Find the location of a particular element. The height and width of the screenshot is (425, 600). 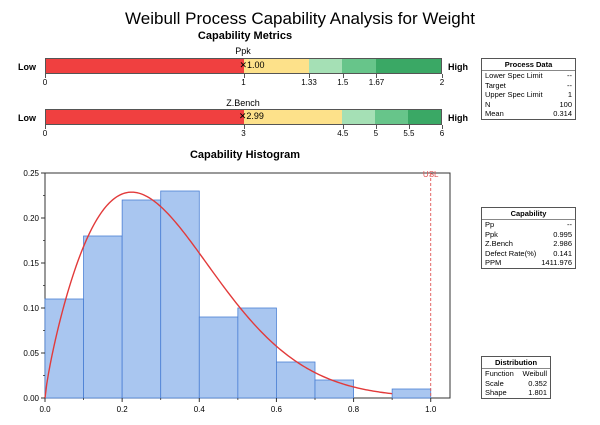

ppk-value: 1.00 is located at coordinates (256, 65).